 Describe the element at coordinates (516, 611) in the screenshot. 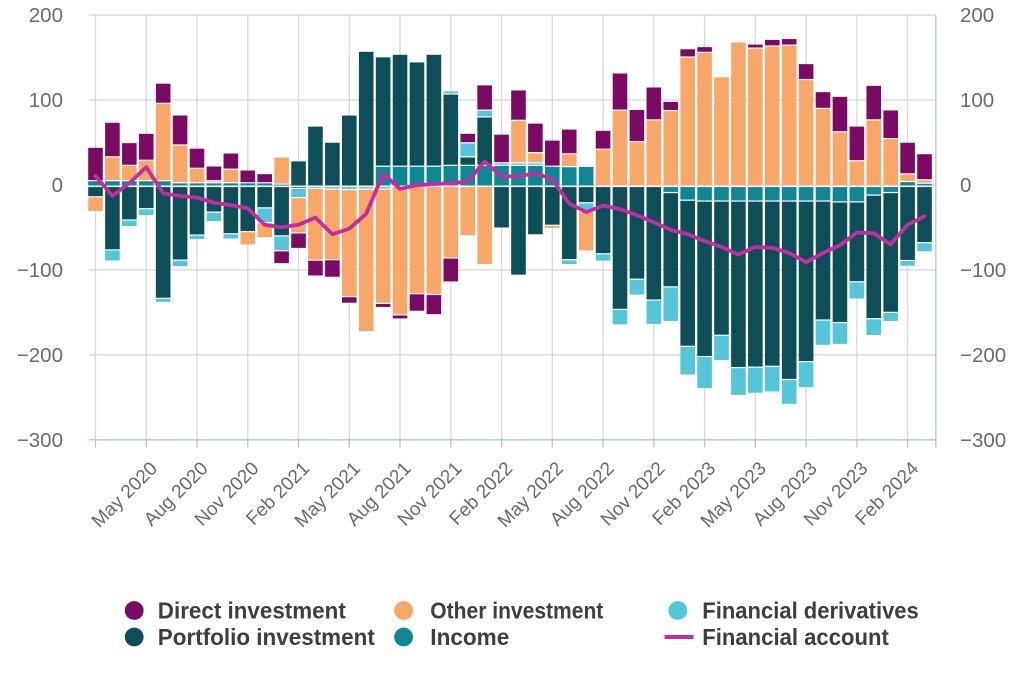

I see `svg-text: Other investment` at that location.